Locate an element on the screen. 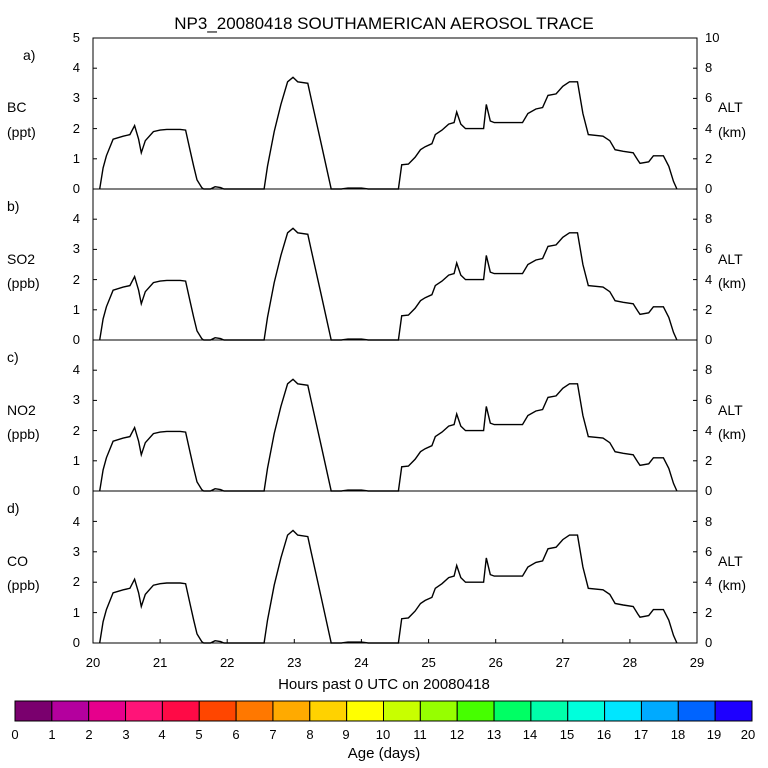  panel-c-y-ticks: 0 1 2 3 4 is located at coordinates (76, 430).